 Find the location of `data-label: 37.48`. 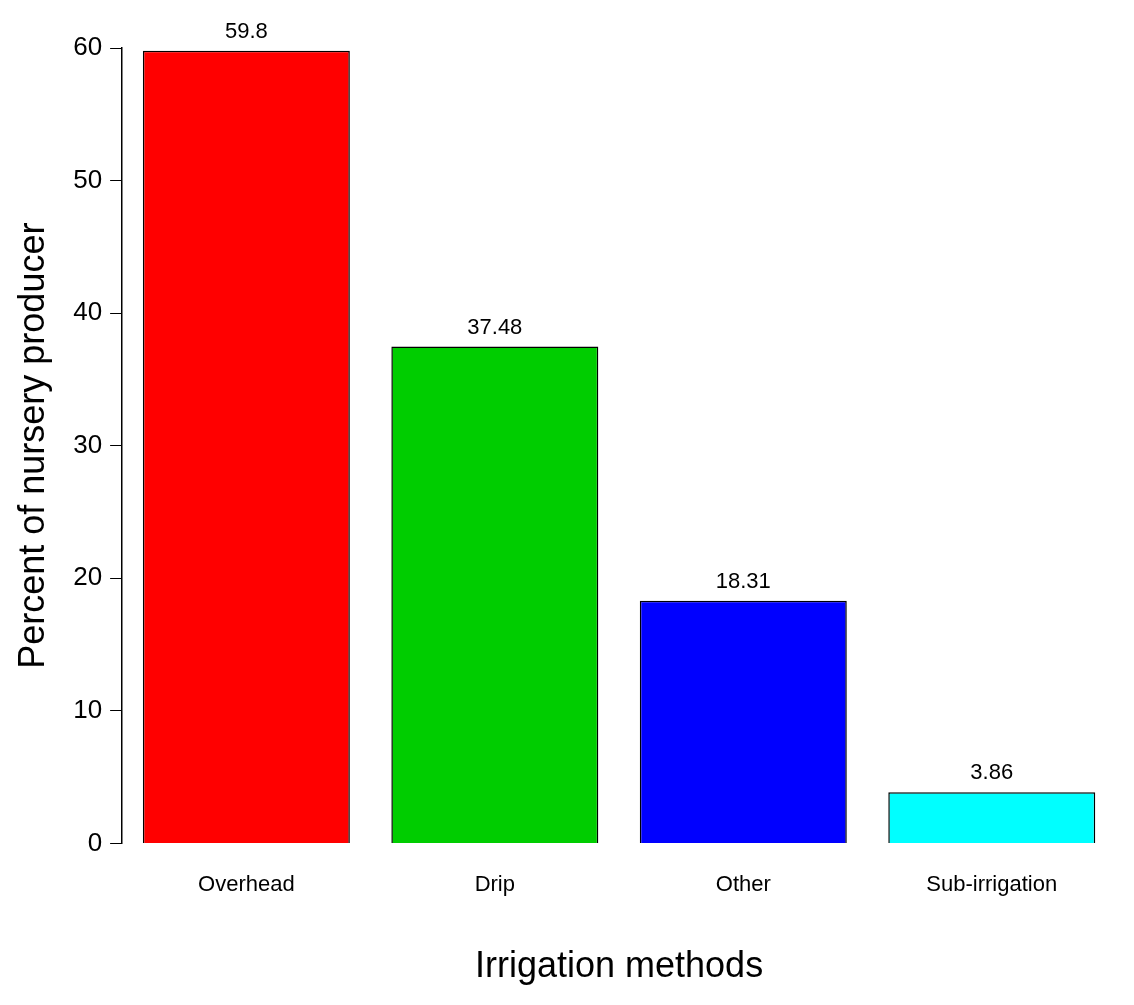

data-label: 37.48 is located at coordinates (495, 326).